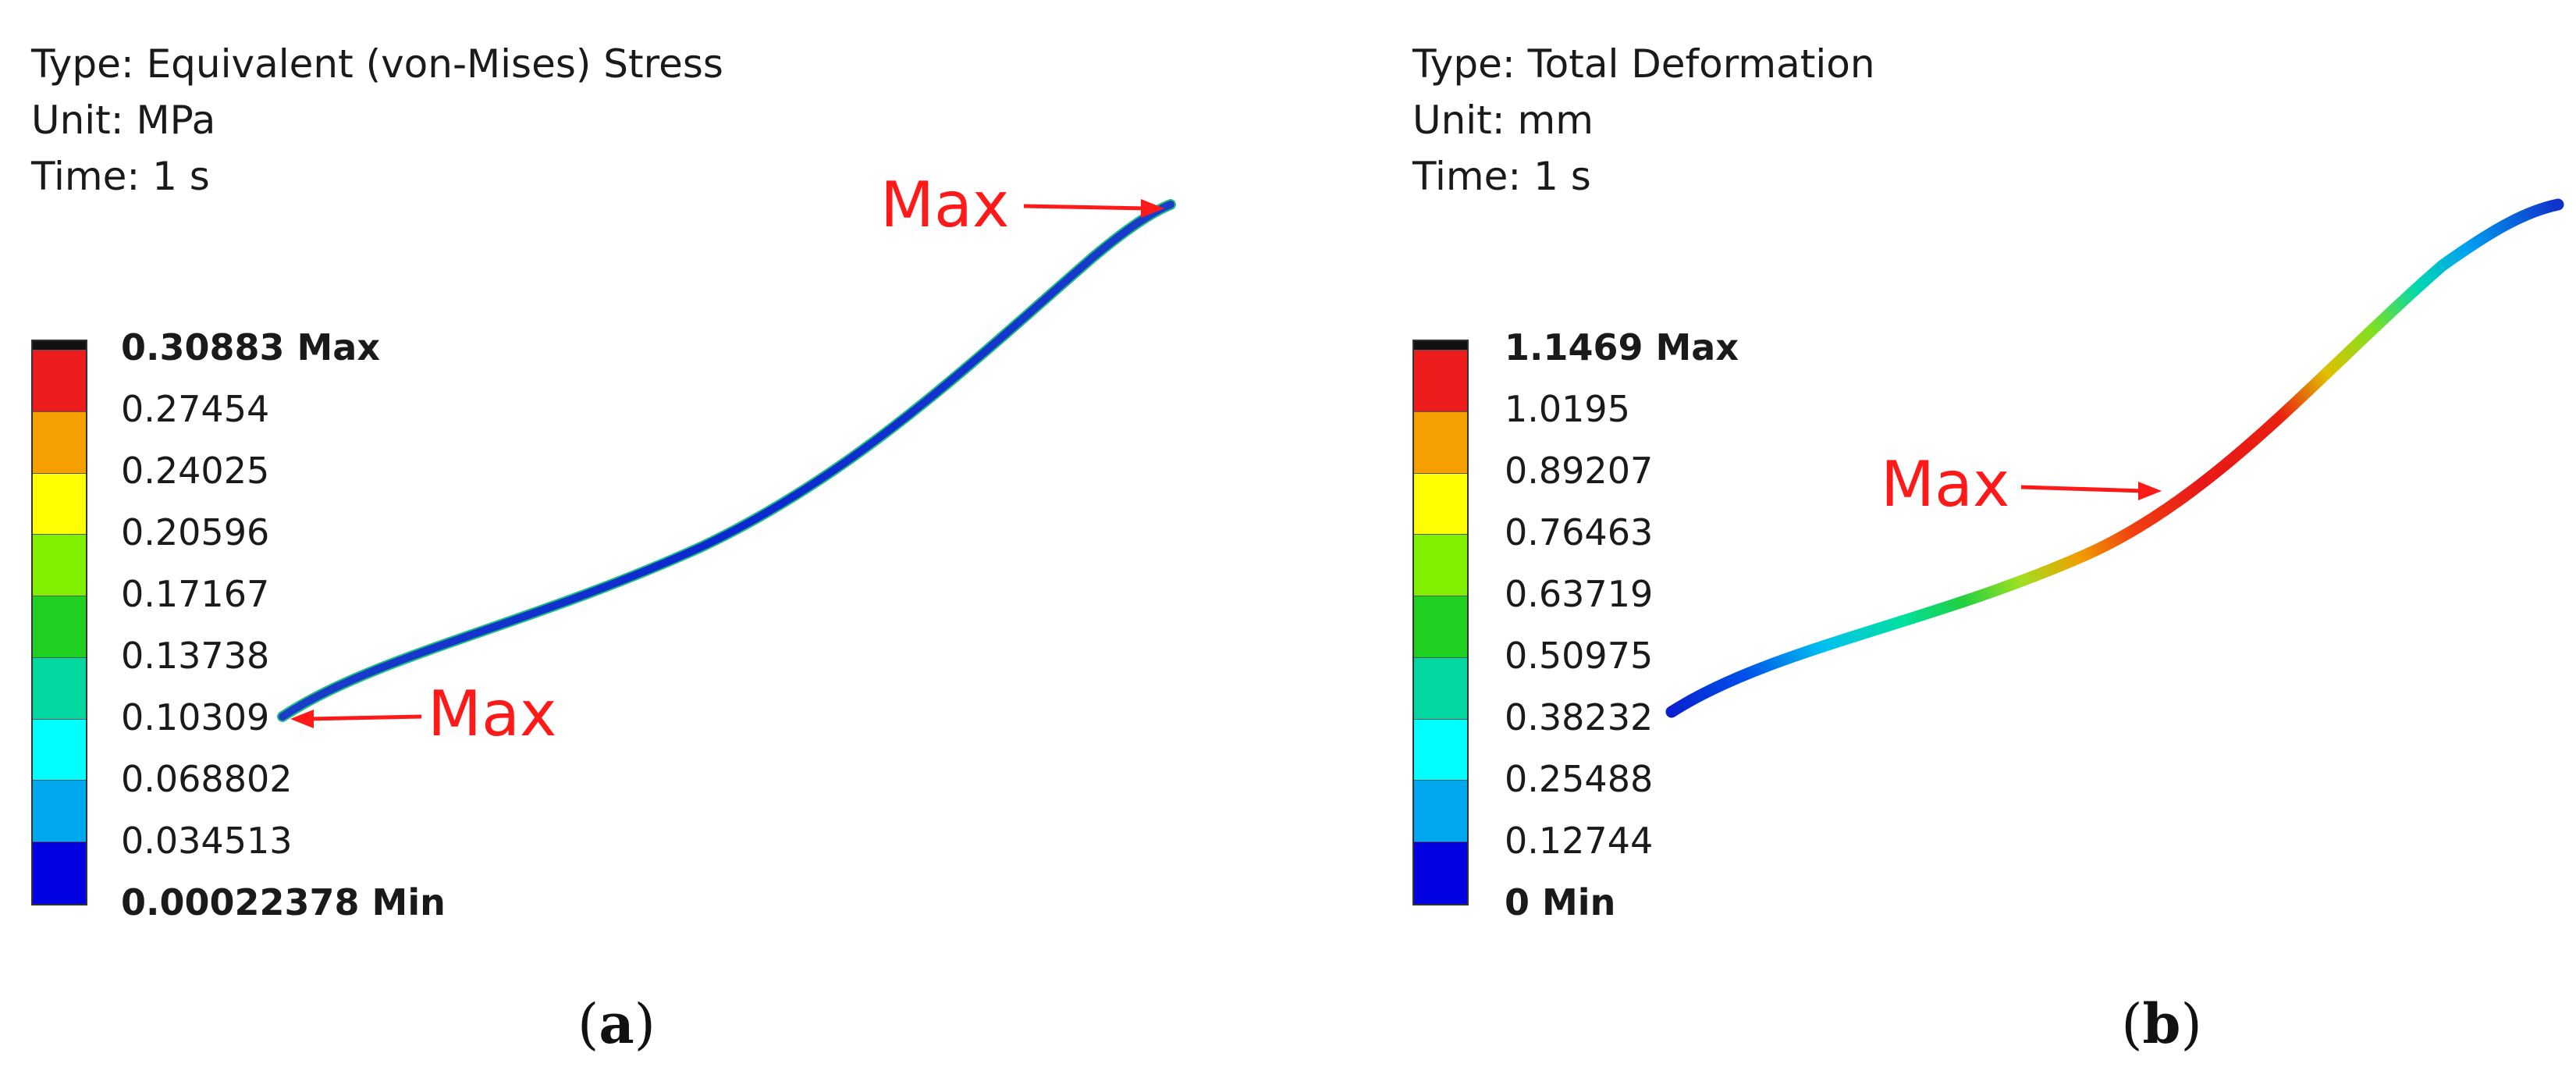 Image resolution: width=2576 pixels, height=1078 pixels. I want to click on legend-label: 0.17167, so click(196, 594).